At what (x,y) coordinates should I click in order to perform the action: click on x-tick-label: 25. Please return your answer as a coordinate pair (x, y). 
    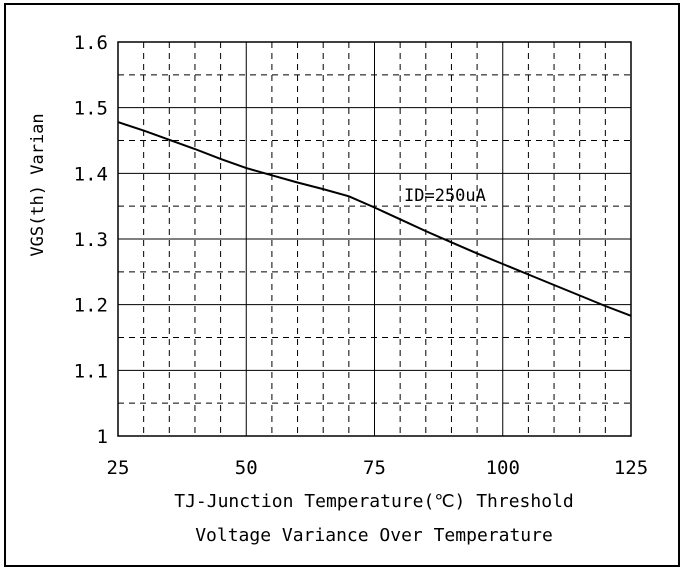
    Looking at the image, I should click on (118, 468).